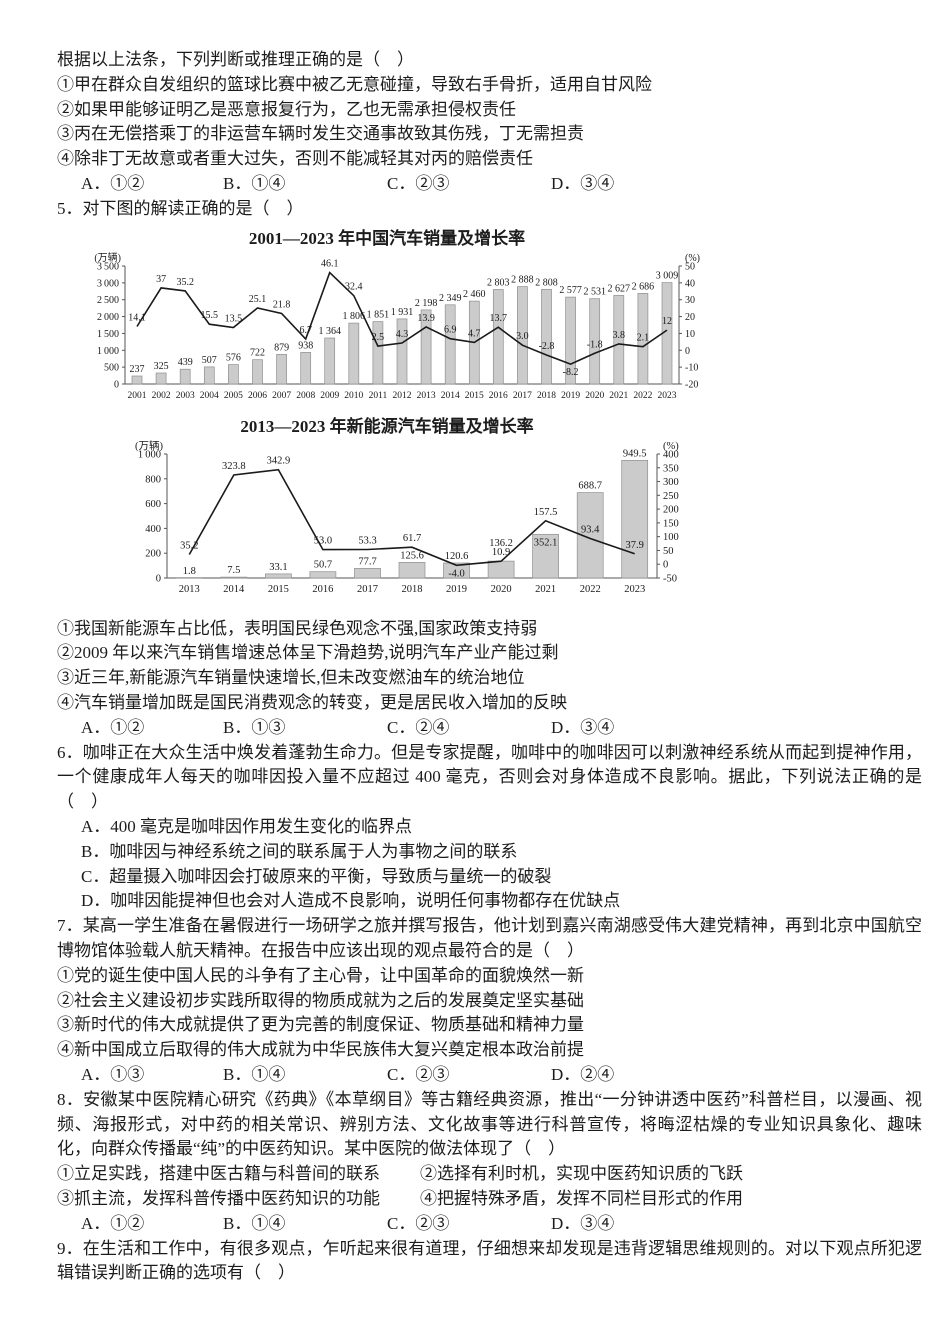 The height and width of the screenshot is (1344, 950). Describe the element at coordinates (670, 578) in the screenshot. I see `svg-text: -50` at that location.